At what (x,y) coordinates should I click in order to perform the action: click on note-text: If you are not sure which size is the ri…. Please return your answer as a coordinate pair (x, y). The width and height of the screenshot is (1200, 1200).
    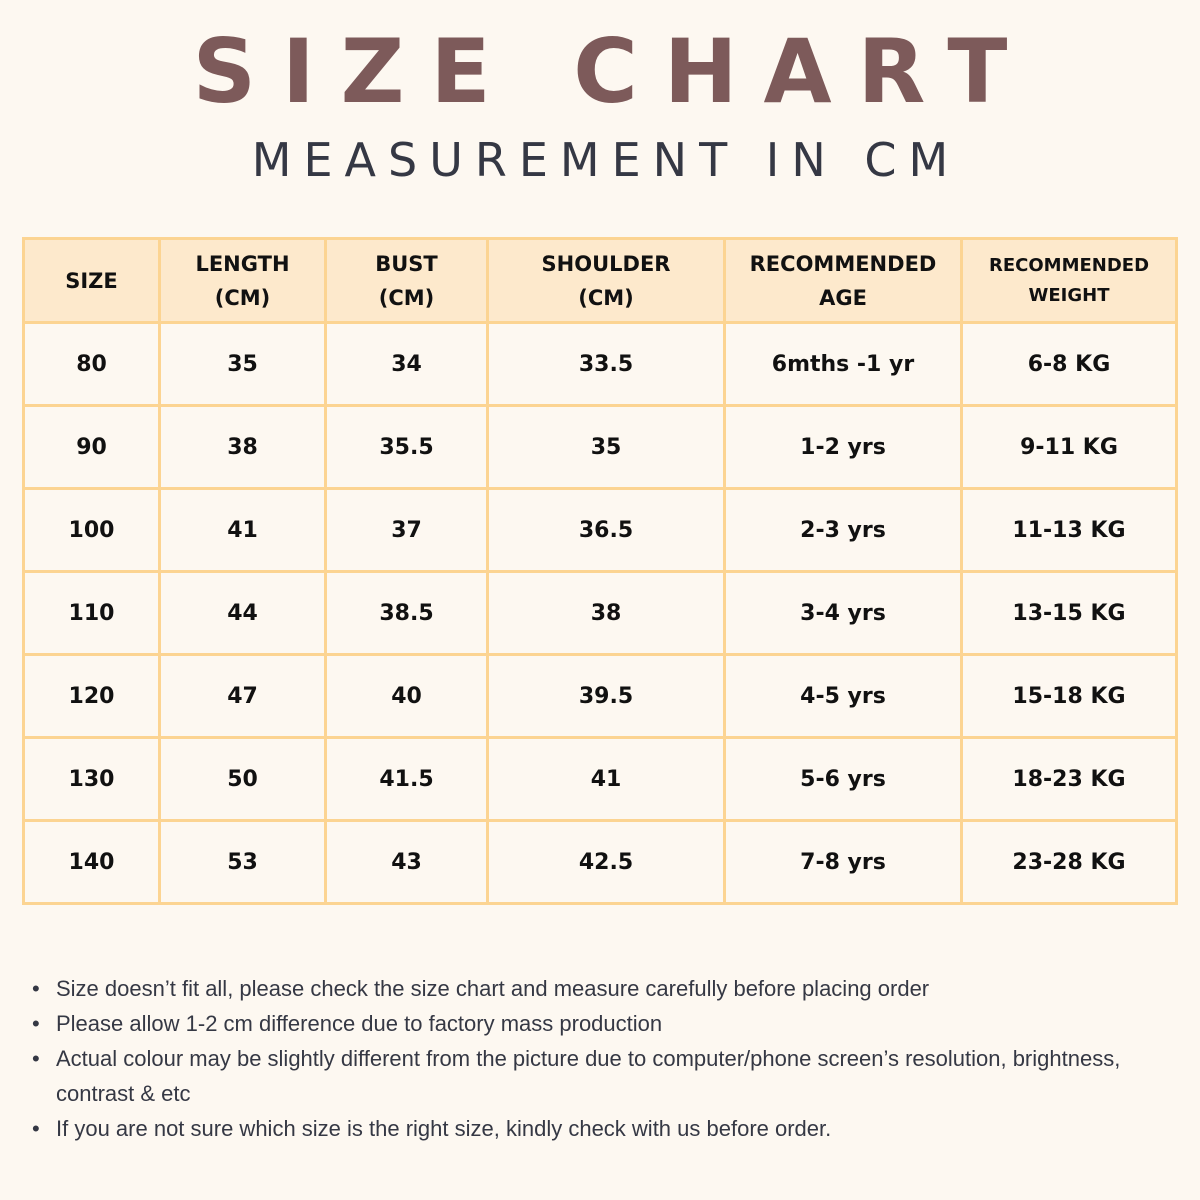
    Looking at the image, I should click on (444, 1128).